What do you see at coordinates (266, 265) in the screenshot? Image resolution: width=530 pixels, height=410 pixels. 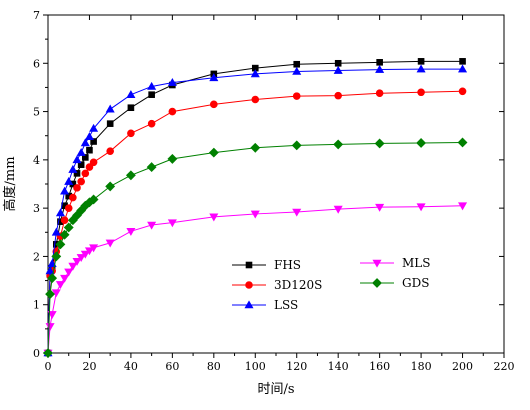 I see `legend-item-fhs: FHS` at bounding box center [266, 265].